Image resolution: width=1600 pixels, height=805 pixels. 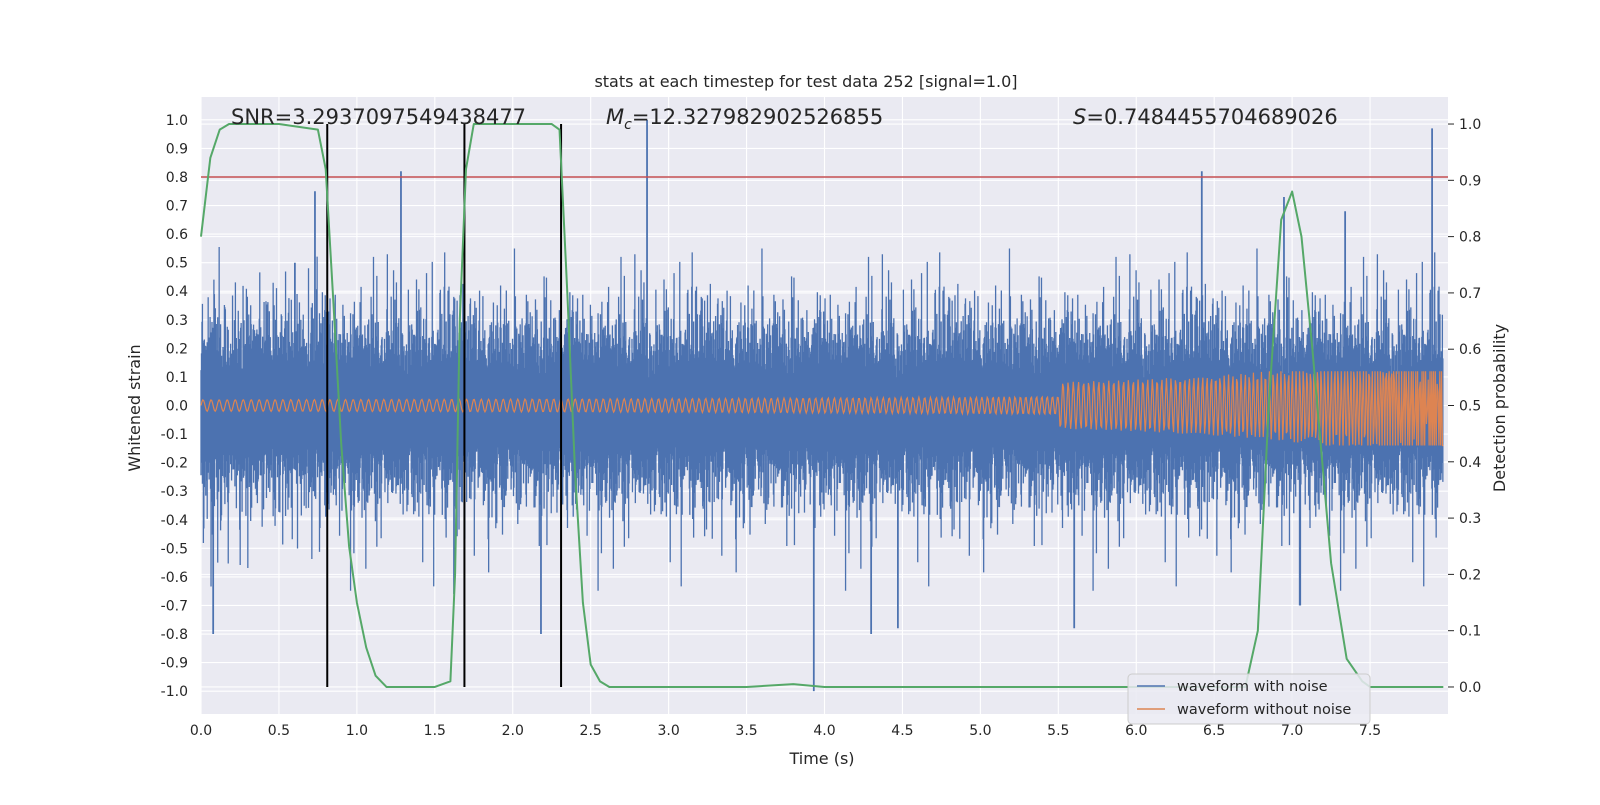 I want to click on y-left-tick-label: 0.4, so click(x=177, y=292).